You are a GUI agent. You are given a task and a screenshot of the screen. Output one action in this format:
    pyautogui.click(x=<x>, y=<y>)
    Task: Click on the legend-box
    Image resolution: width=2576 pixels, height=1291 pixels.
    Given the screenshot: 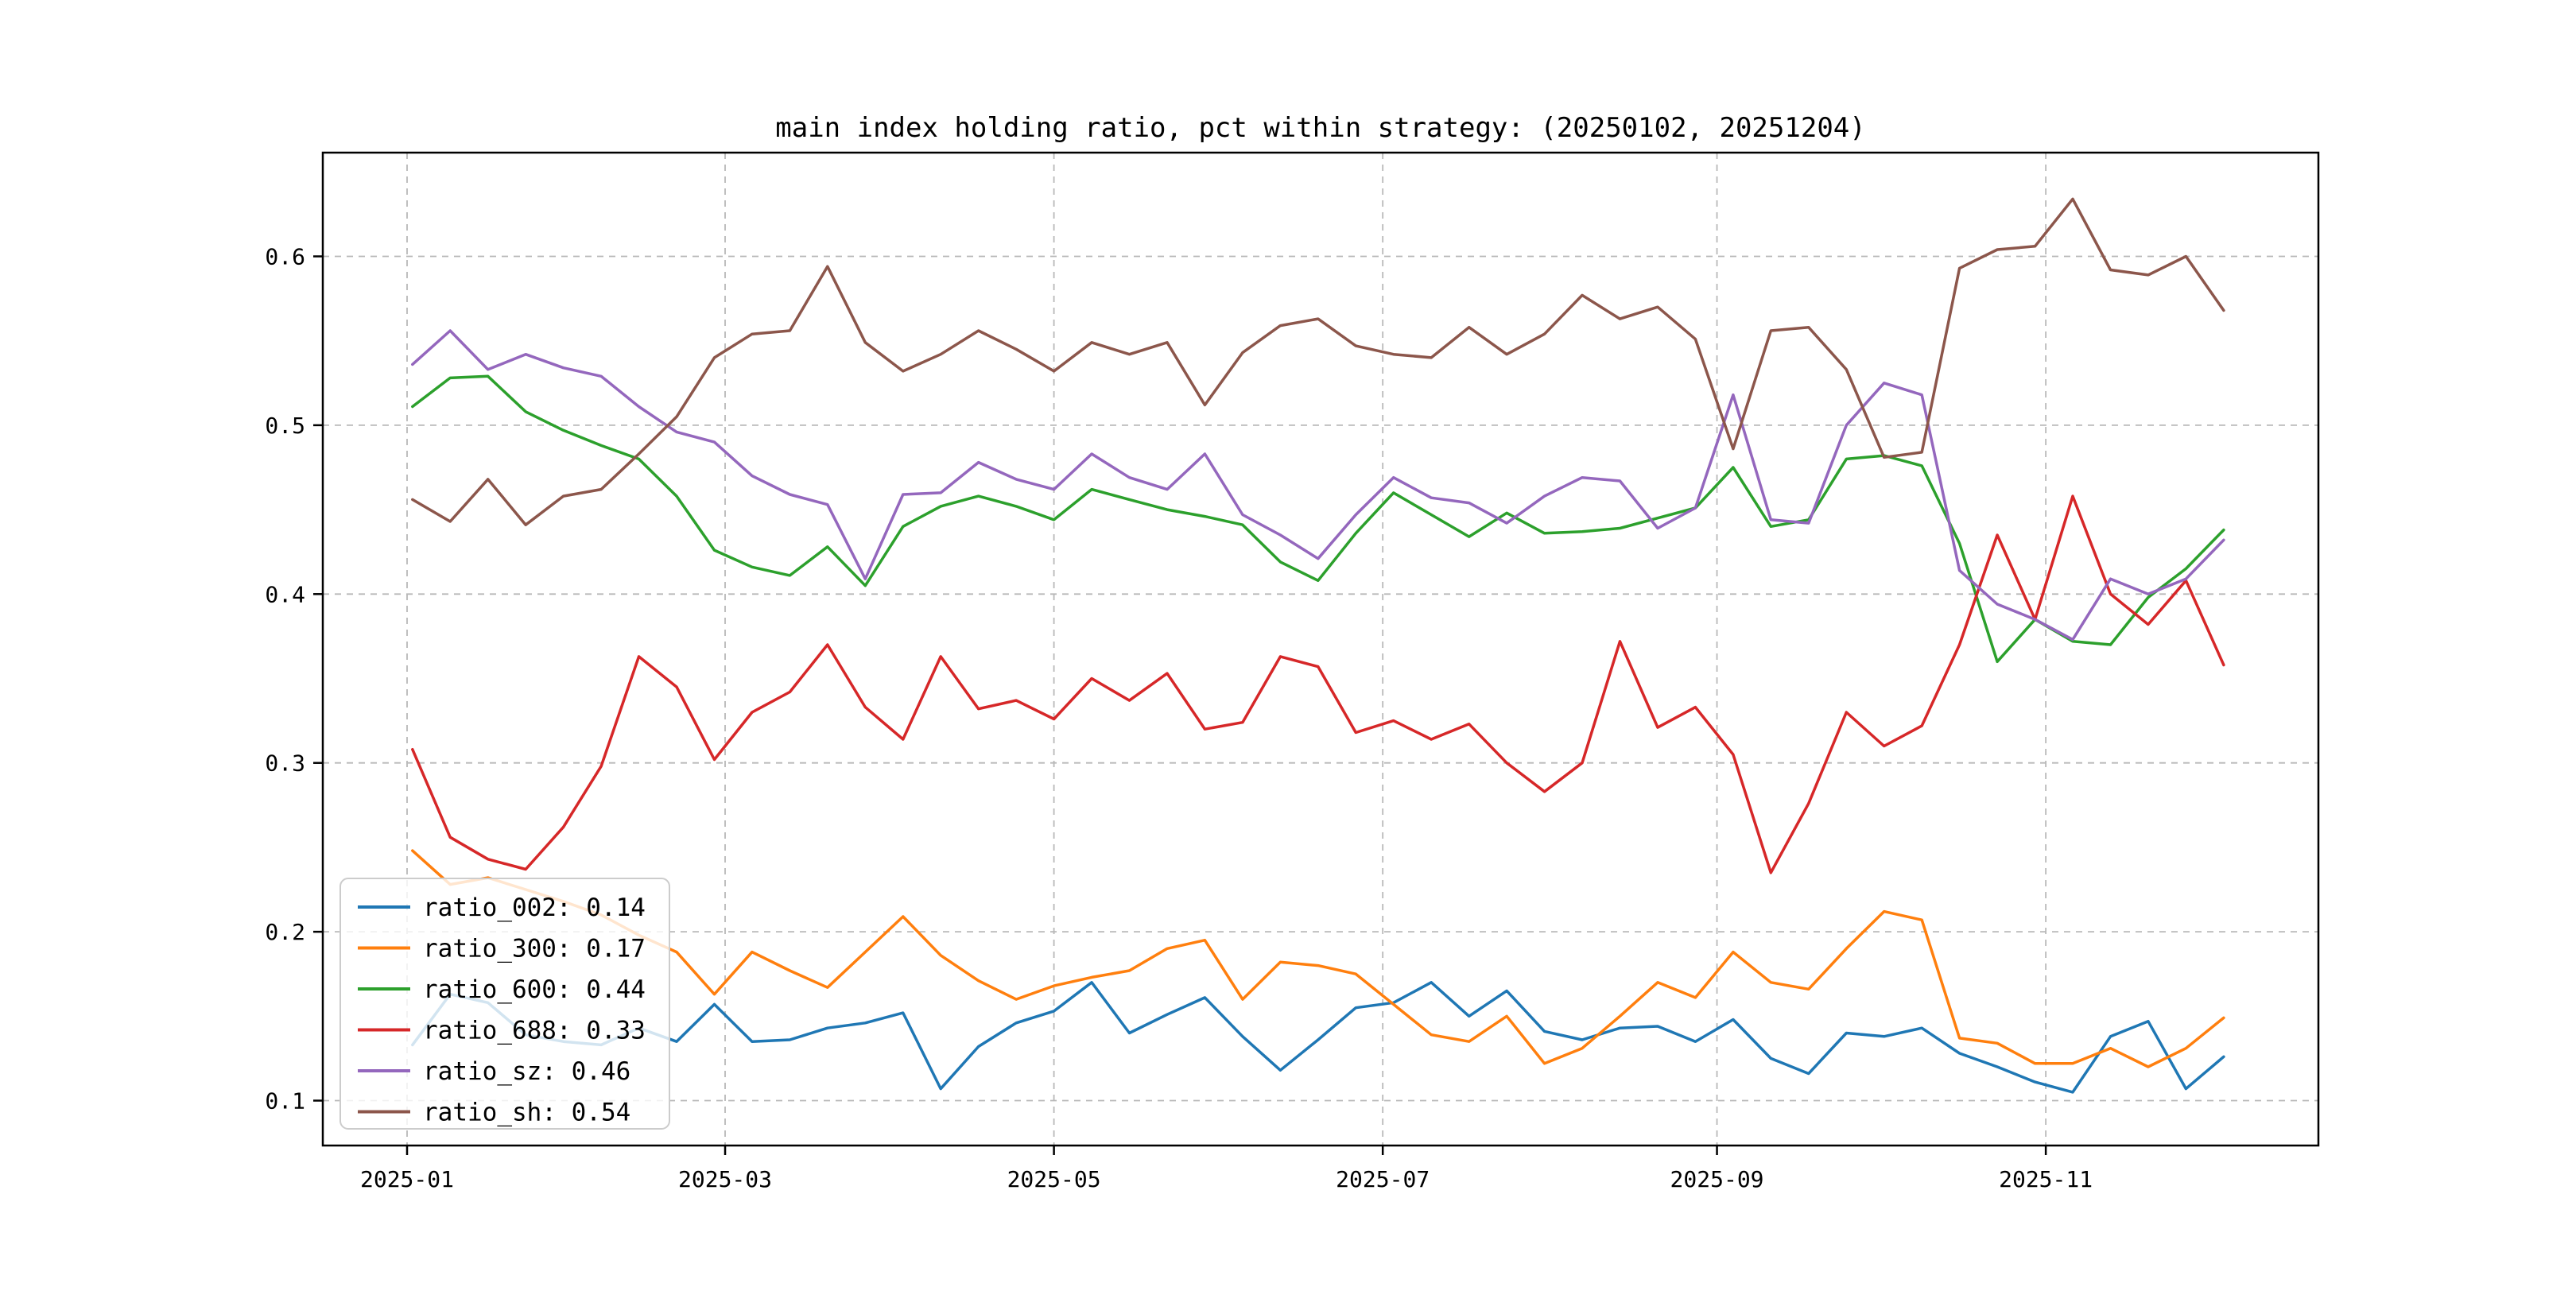 What is the action you would take?
    pyautogui.click(x=504, y=1004)
    